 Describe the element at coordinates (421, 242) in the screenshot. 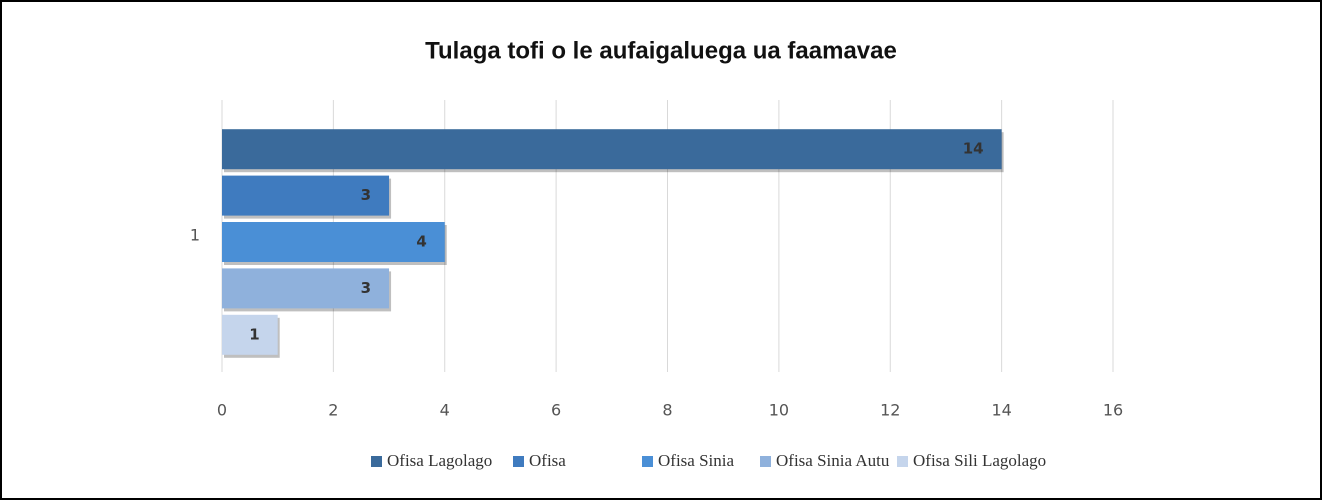

I see `data-label: 4` at that location.